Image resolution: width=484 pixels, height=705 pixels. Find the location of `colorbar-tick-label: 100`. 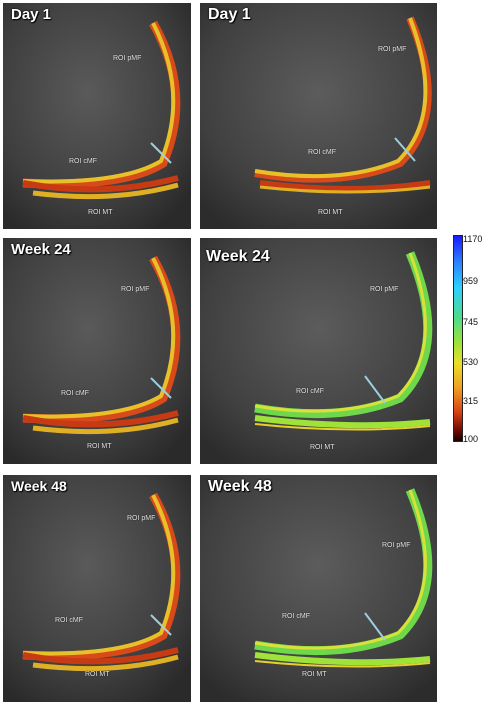

colorbar-tick-label: 100 is located at coordinates (471, 439).